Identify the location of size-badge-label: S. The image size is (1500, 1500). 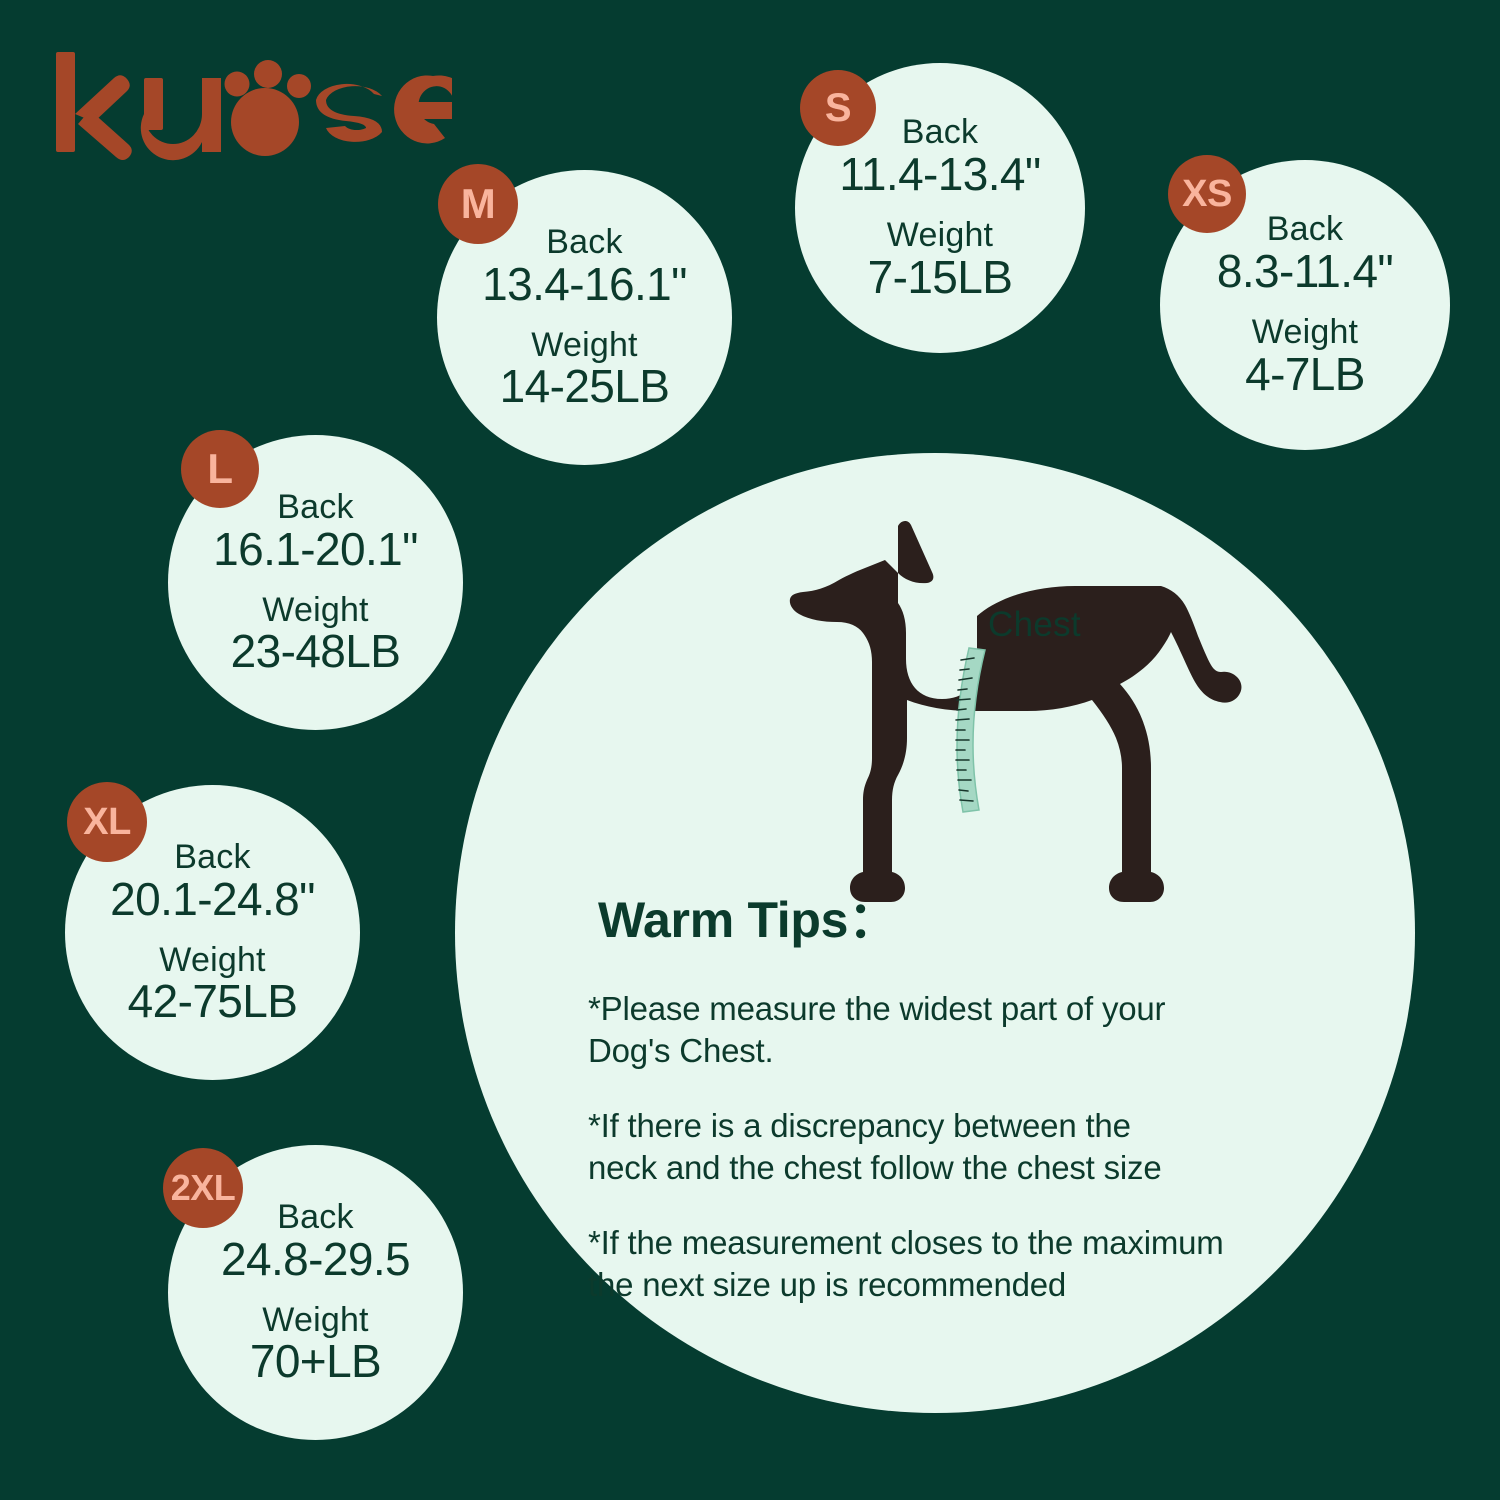
(838, 107).